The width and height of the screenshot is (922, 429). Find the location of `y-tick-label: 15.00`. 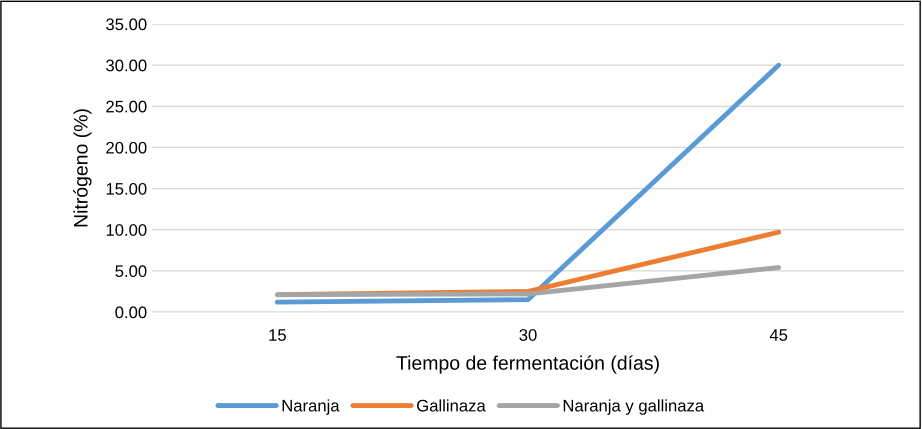

y-tick-label: 15.00 is located at coordinates (126, 188).